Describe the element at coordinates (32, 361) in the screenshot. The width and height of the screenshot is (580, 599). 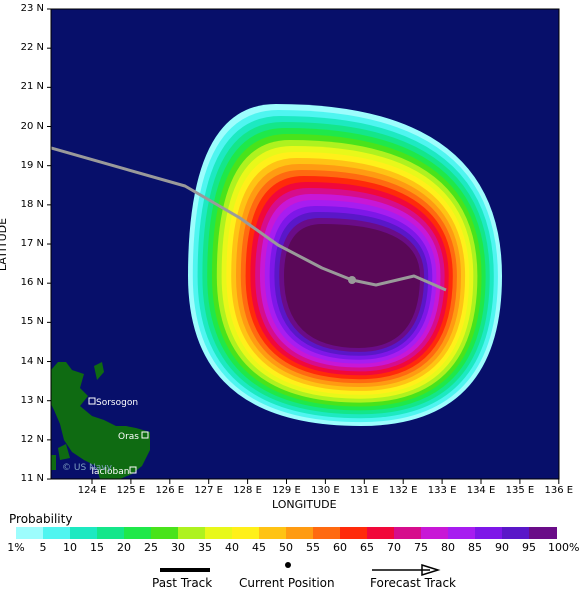
I see `latitude-label: 14 N` at that location.